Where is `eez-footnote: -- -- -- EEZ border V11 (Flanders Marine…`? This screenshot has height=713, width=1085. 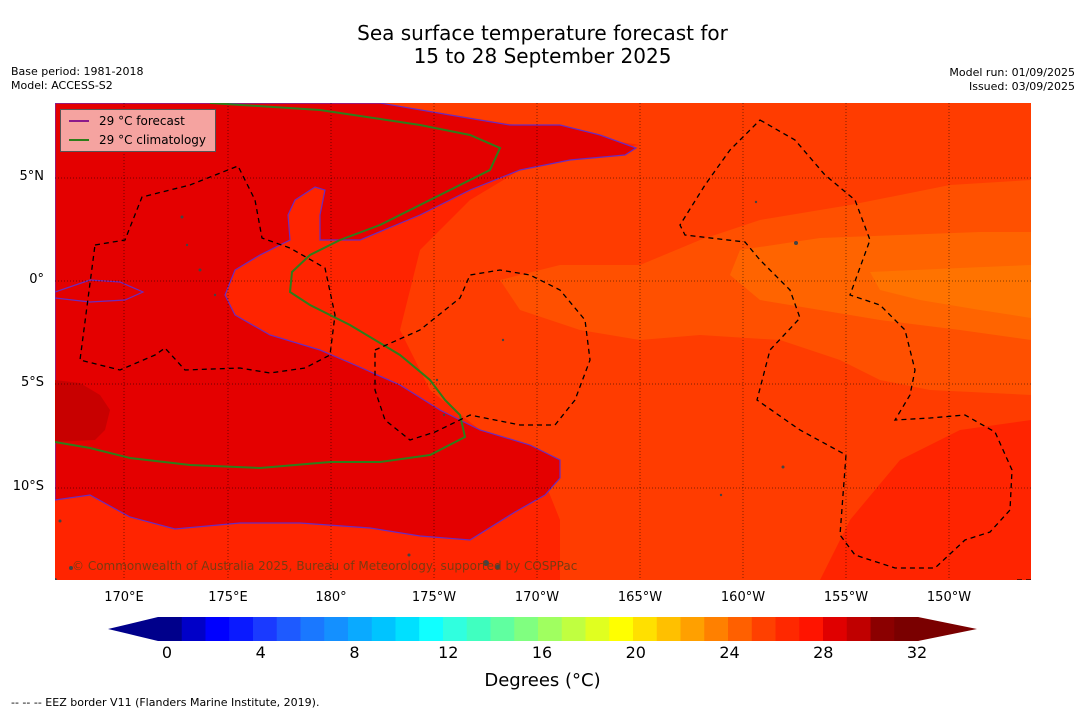
eez-footnote: -- -- -- EEZ border V11 (Flanders Marine… is located at coordinates (165, 702).